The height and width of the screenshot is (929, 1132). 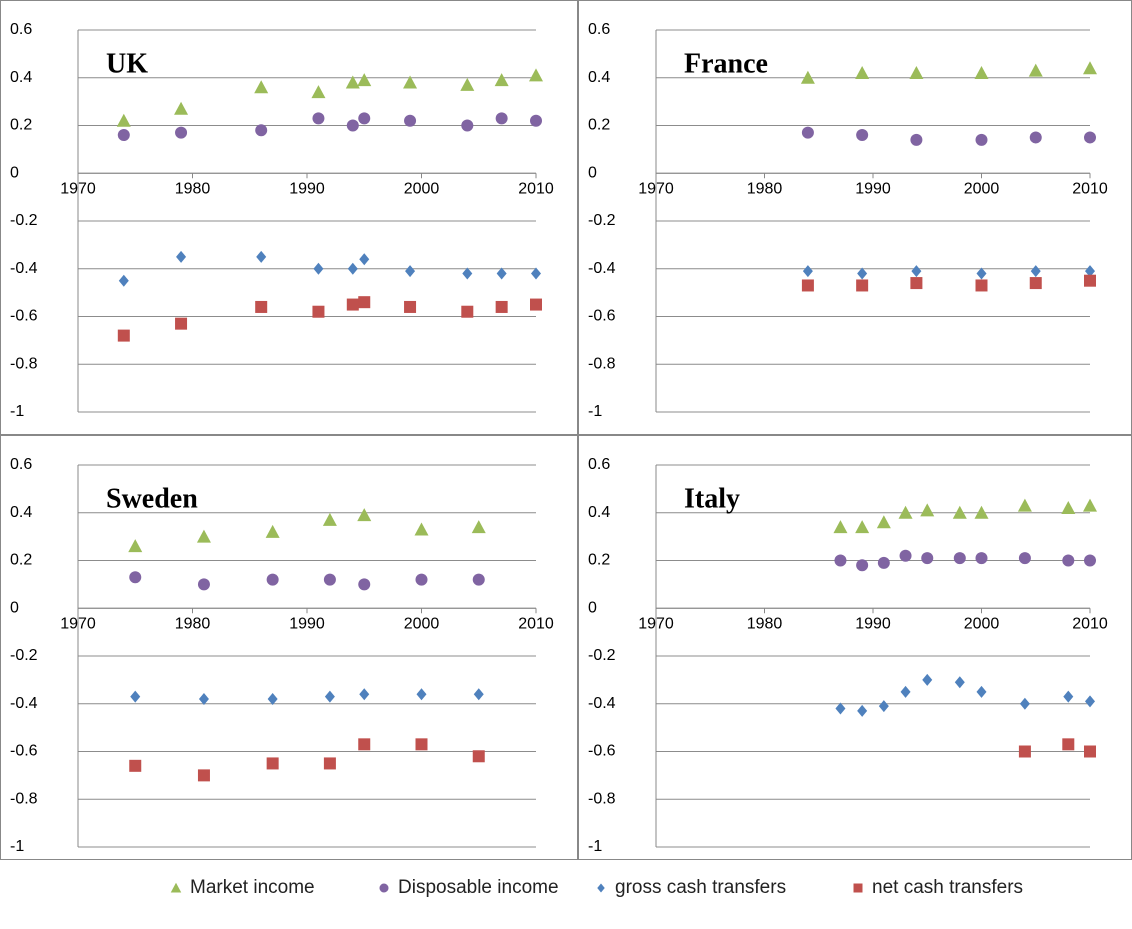 I want to click on panel-title: Italy, so click(x=712, y=498).